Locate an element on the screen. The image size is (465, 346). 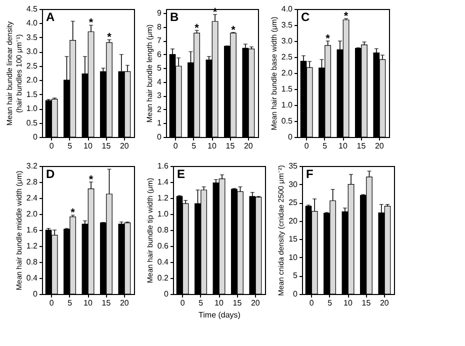
y-tick-label: 1 is located at coordinates (159, 123).